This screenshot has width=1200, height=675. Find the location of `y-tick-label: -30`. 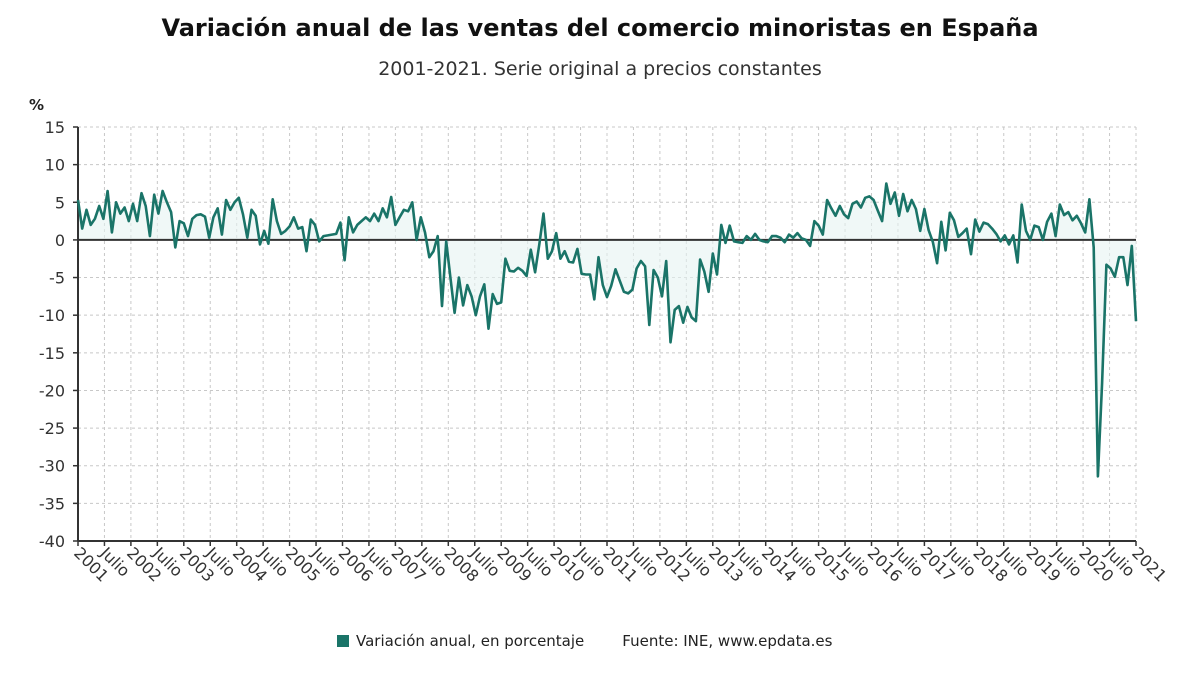

y-tick-label: -30 is located at coordinates (52, 466).